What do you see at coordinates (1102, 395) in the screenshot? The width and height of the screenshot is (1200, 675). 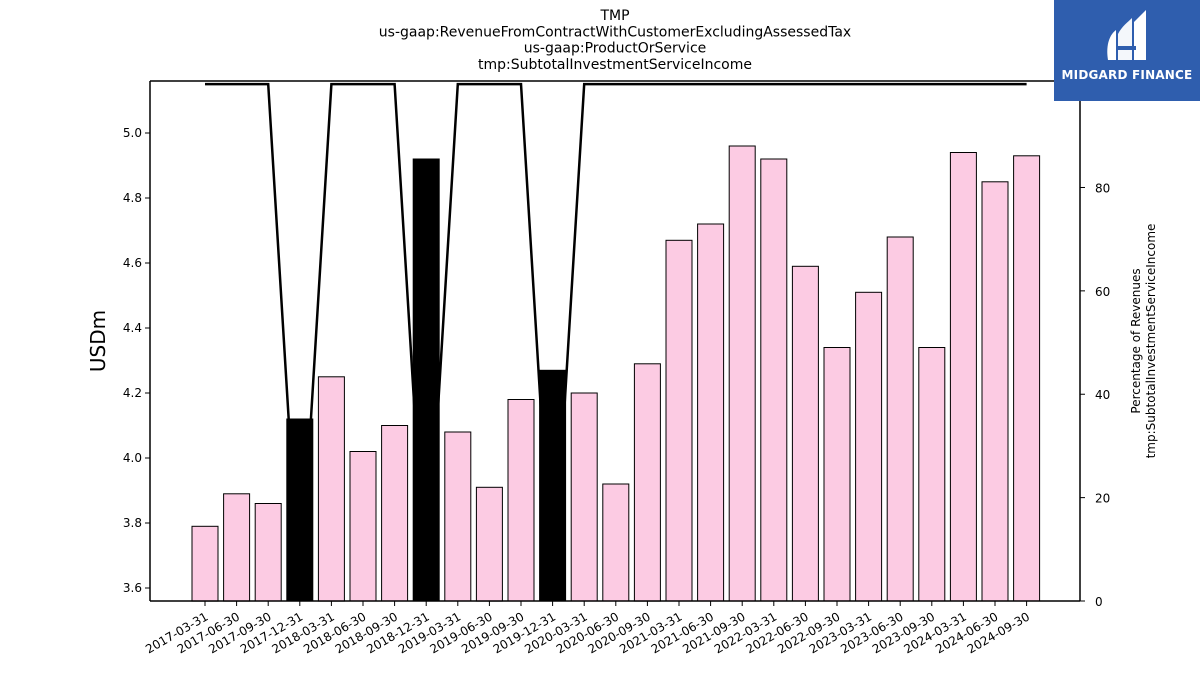 I see `y-tick-right-label: 40` at bounding box center [1102, 395].